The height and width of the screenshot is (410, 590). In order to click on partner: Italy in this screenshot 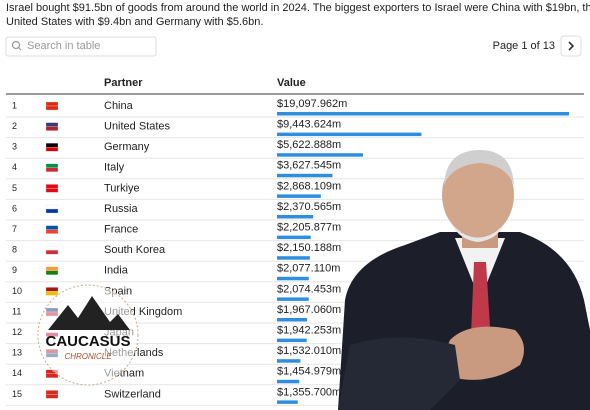, I will do `click(114, 168)`.